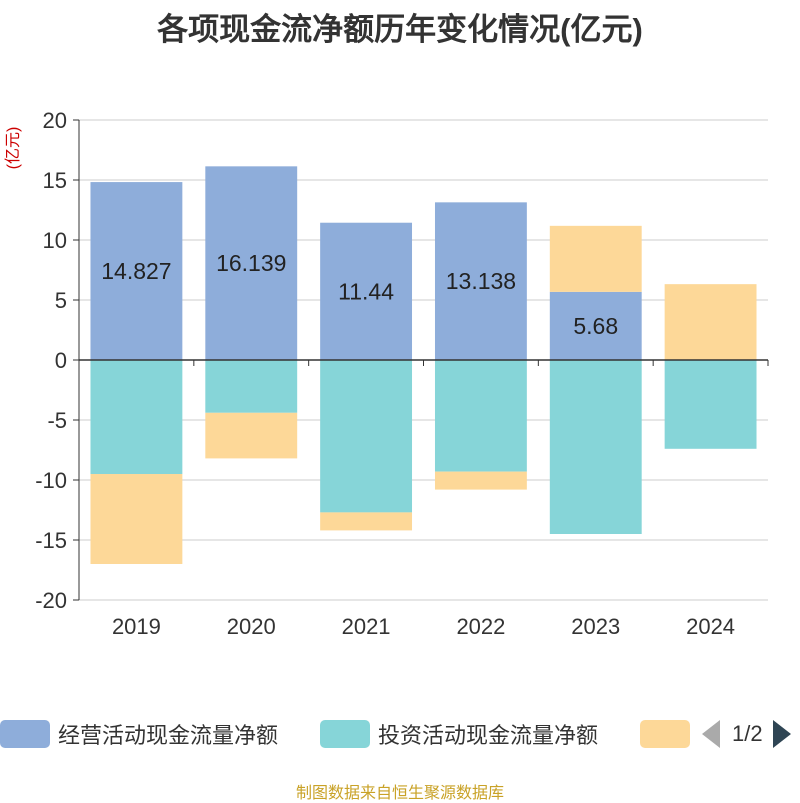 Image resolution: width=800 pixels, height=803 pixels. What do you see at coordinates (57, 420) in the screenshot?
I see `y-tick-label: -5` at bounding box center [57, 420].